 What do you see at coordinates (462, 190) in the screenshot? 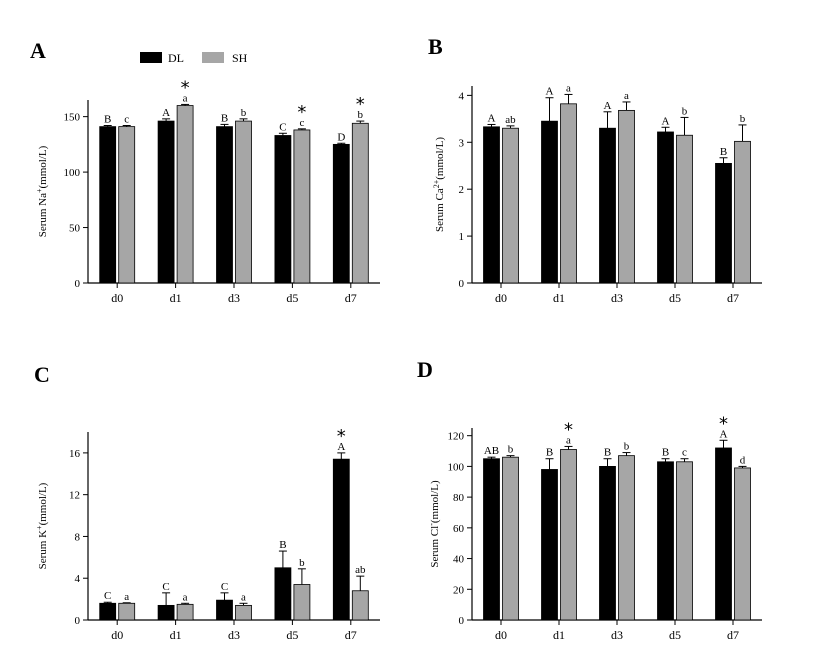
I see `y-tick-label: 2` at bounding box center [462, 190].